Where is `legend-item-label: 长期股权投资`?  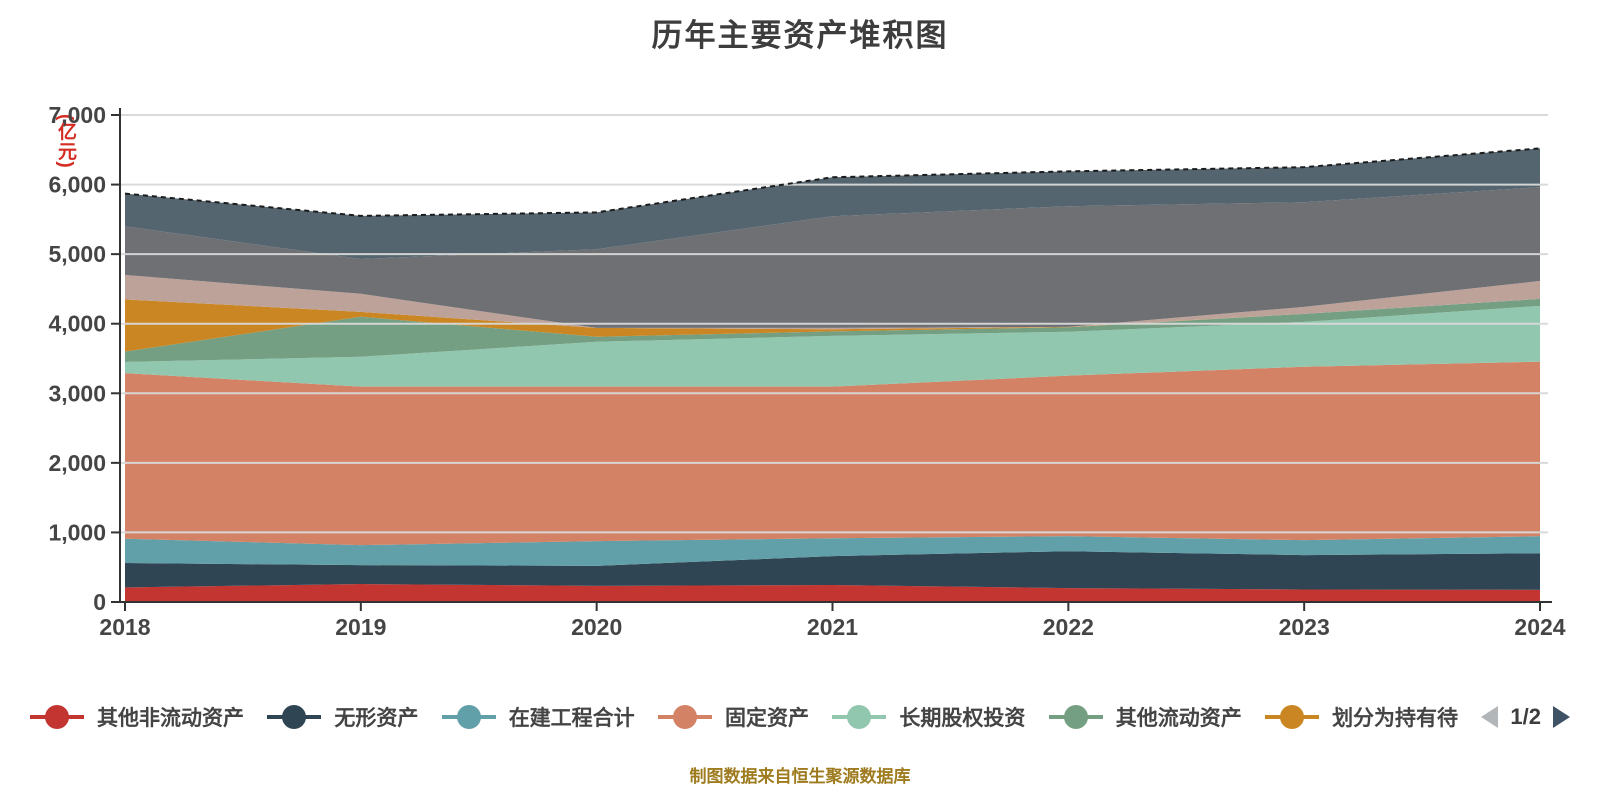
legend-item-label: 长期股权投资 is located at coordinates (962, 718).